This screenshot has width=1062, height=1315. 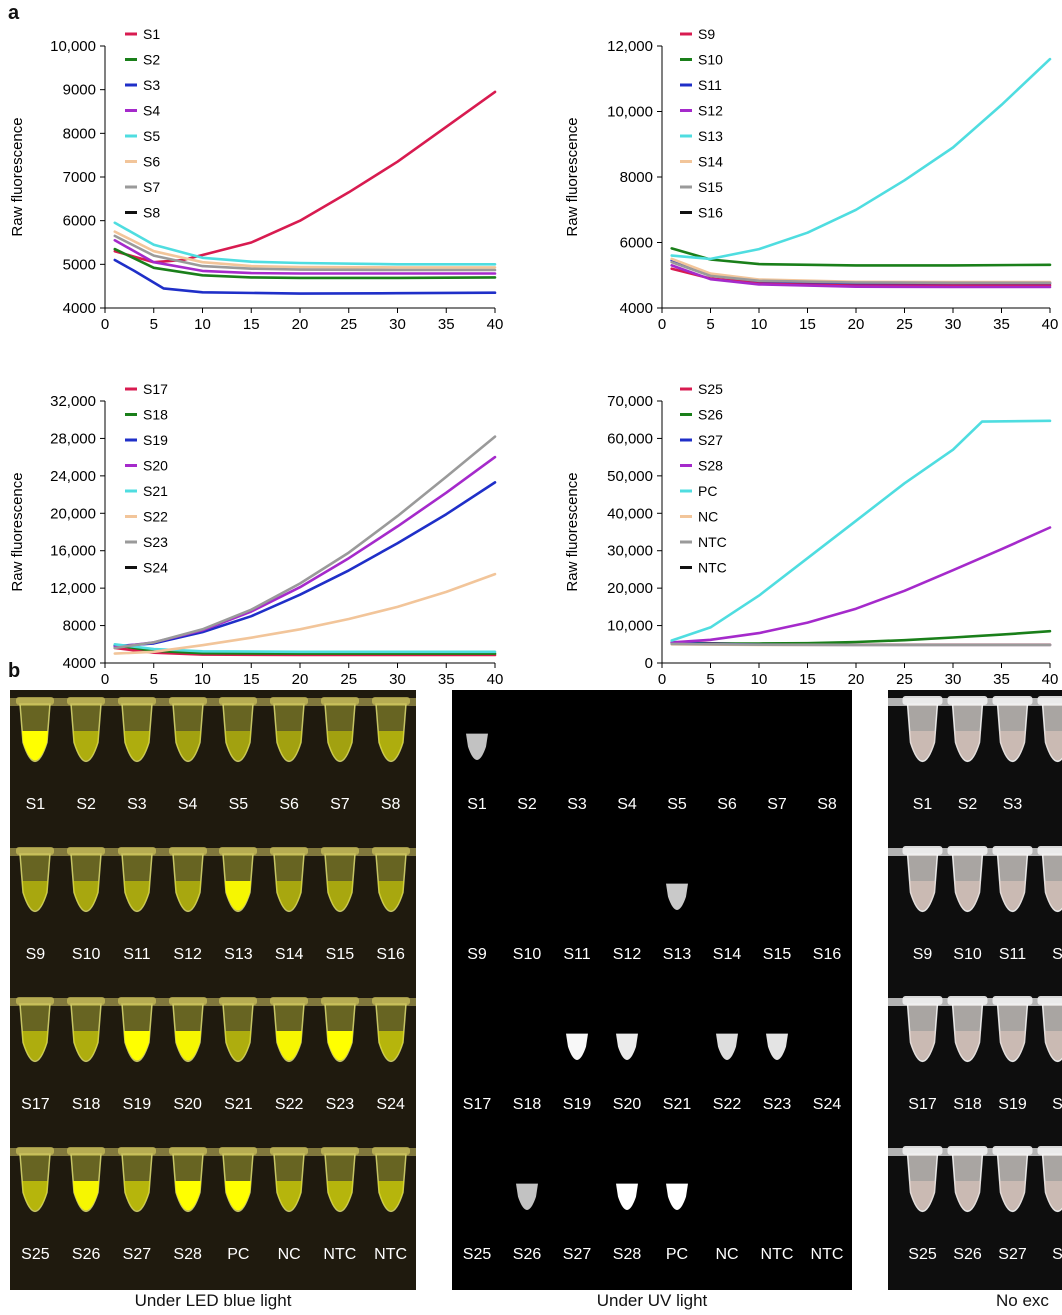 What do you see at coordinates (86, 954) in the screenshot?
I see `tube-label: S10` at bounding box center [86, 954].